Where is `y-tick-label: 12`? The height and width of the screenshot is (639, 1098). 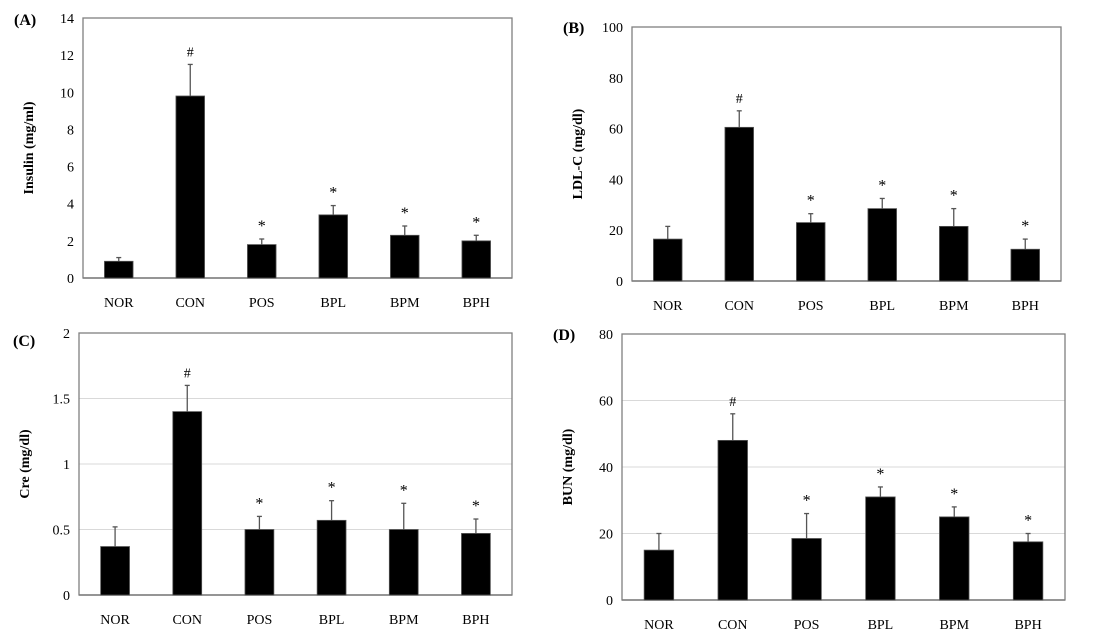 y-tick-label: 12 is located at coordinates (67, 56).